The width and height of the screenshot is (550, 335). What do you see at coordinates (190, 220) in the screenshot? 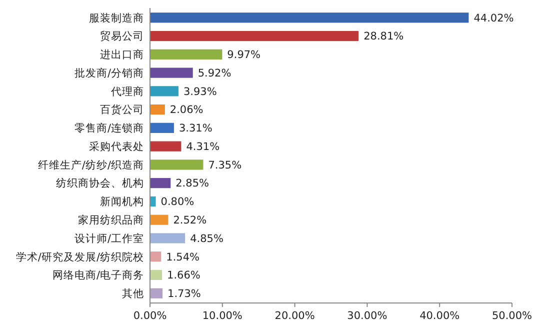
I see `data-label: 2.52%` at bounding box center [190, 220].